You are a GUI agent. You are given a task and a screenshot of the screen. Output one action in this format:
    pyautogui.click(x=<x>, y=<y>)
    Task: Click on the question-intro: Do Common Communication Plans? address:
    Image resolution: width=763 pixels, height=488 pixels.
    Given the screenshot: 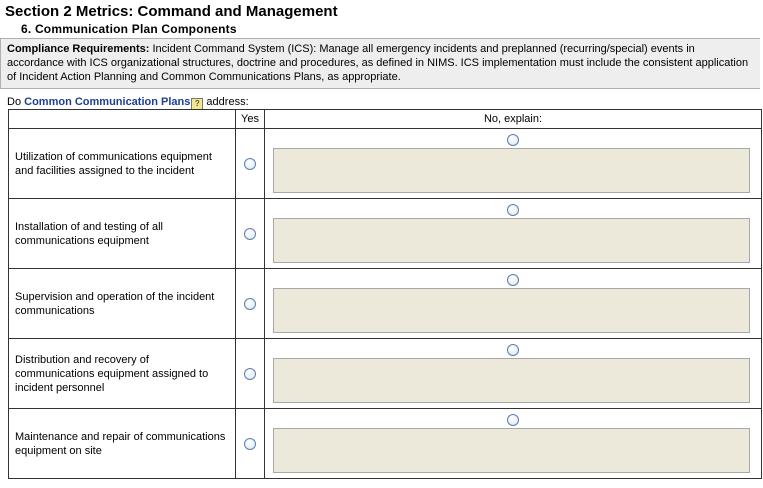 What is the action you would take?
    pyautogui.click(x=128, y=103)
    